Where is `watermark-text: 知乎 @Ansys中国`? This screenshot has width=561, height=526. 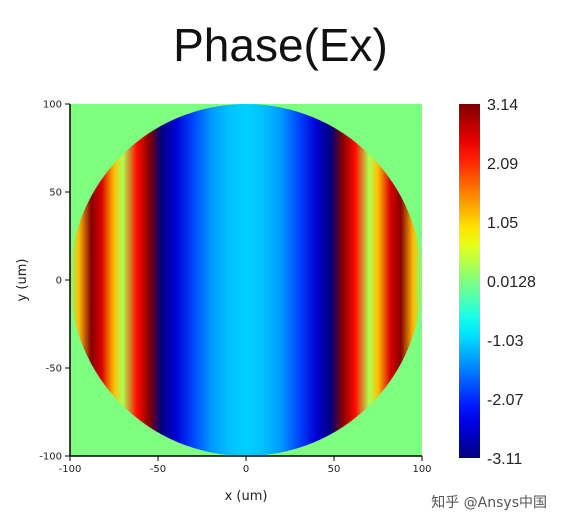
watermark-text: 知乎 @Ansys中国 is located at coordinates (489, 503).